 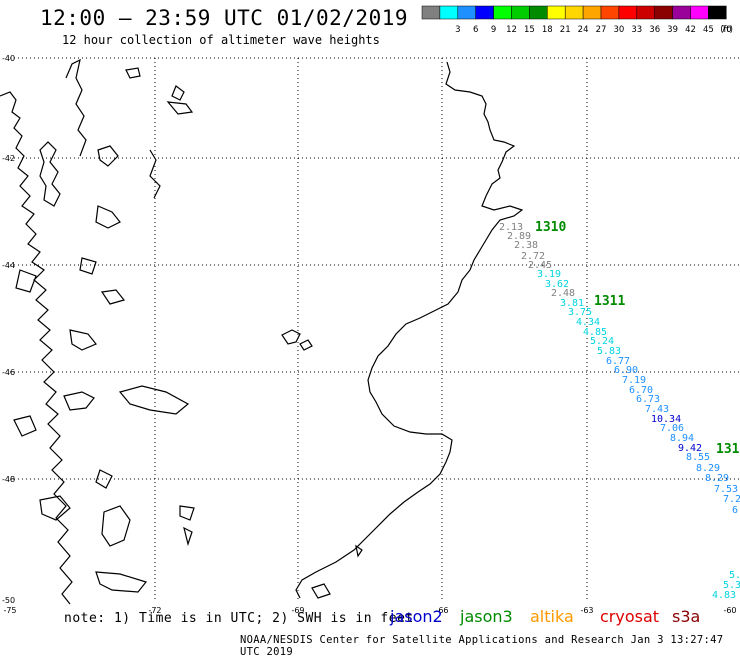 What do you see at coordinates (654, 30) in the screenshot?
I see `legend-tick-label: 36` at bounding box center [654, 30].